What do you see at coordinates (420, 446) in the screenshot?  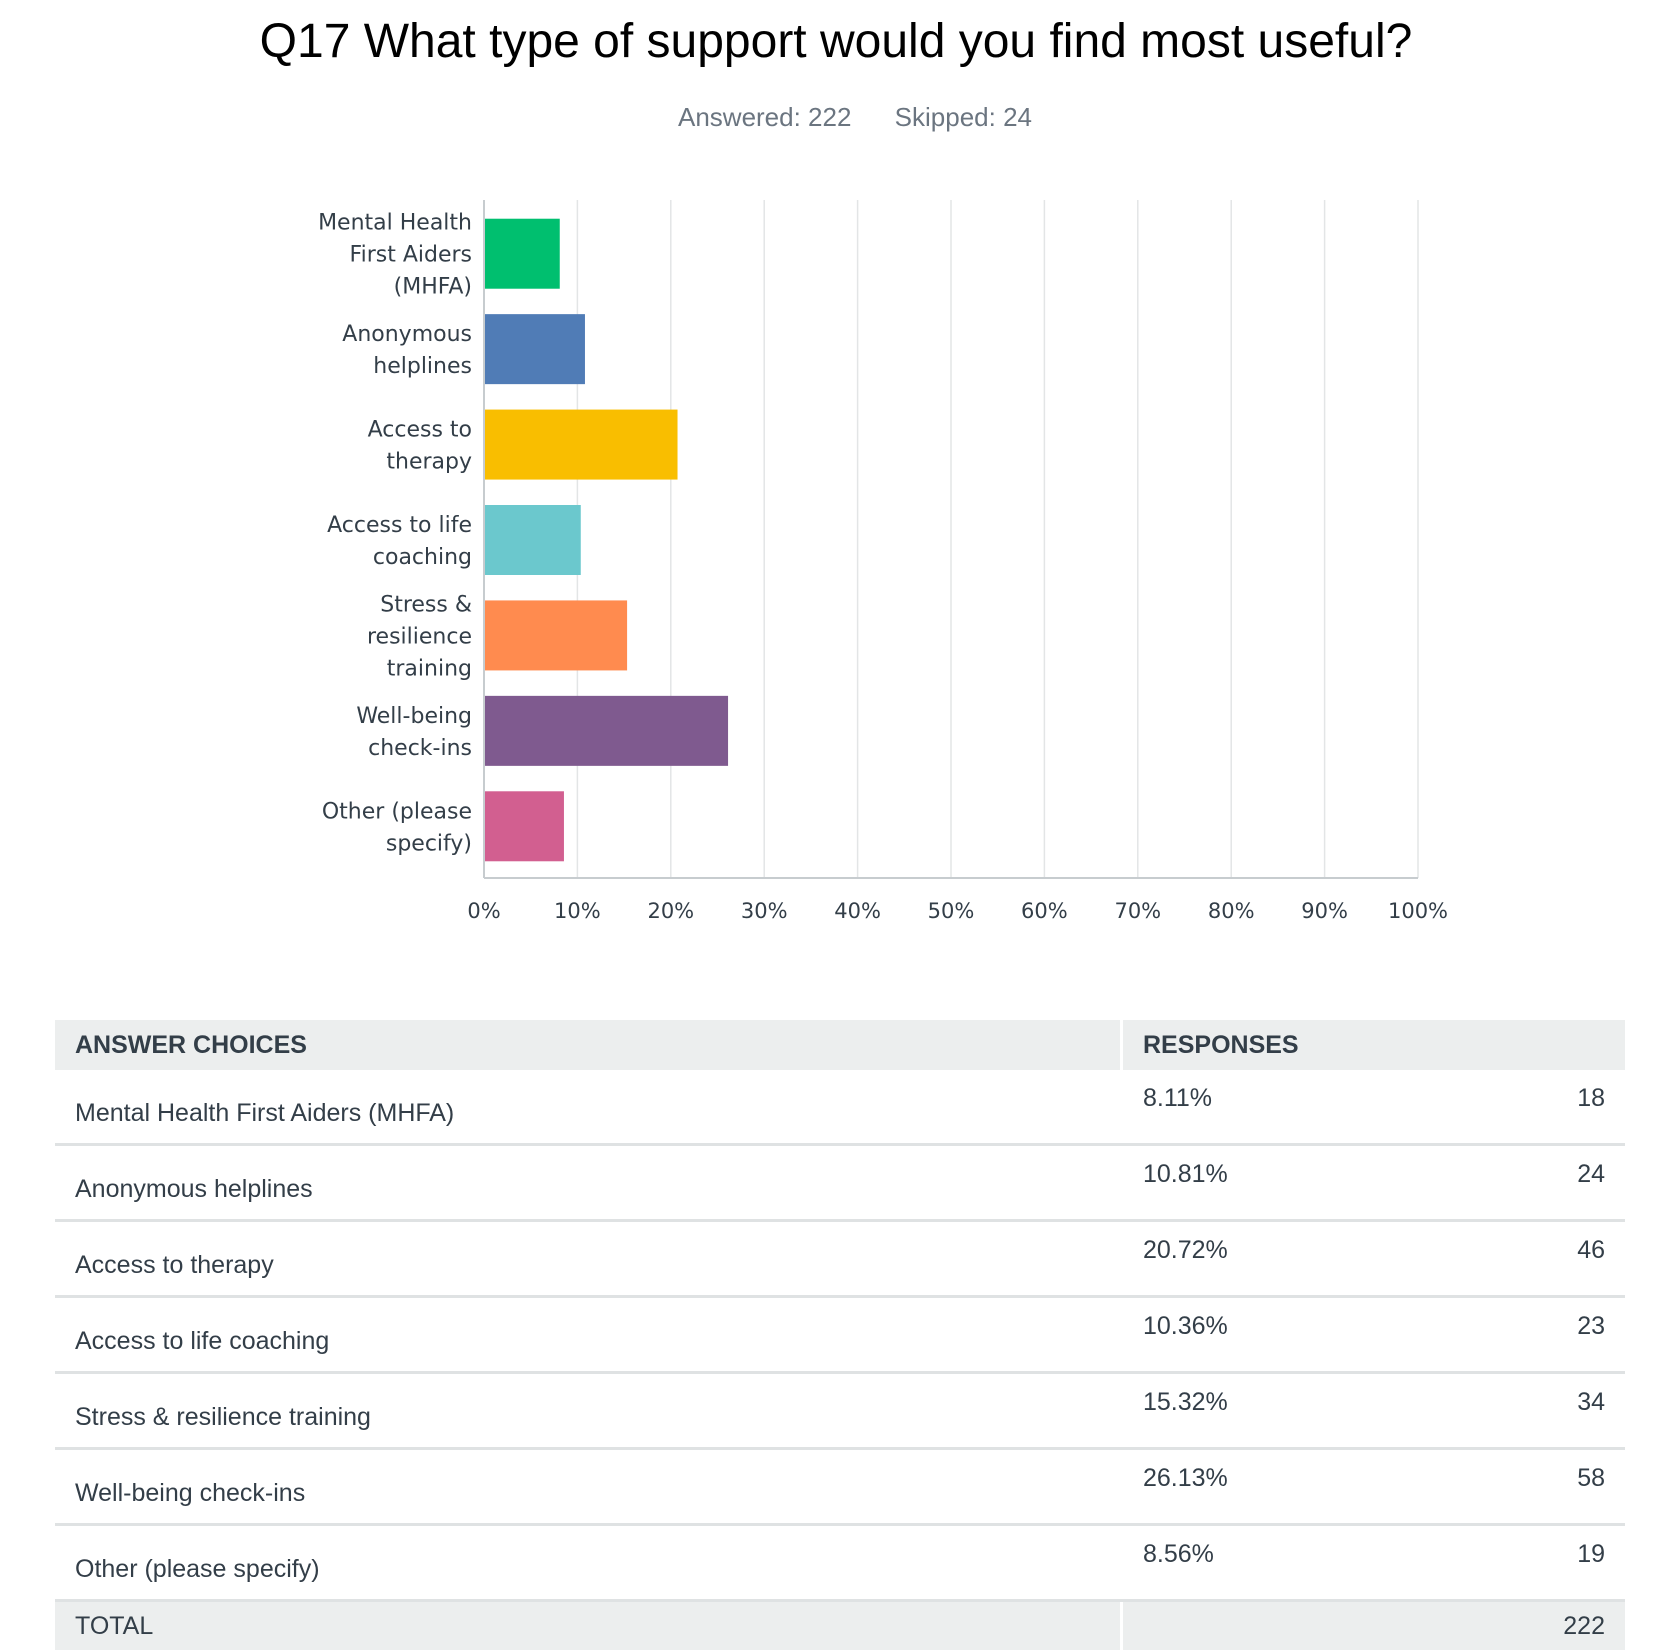 I see `category-label: Access to therapy` at bounding box center [420, 446].